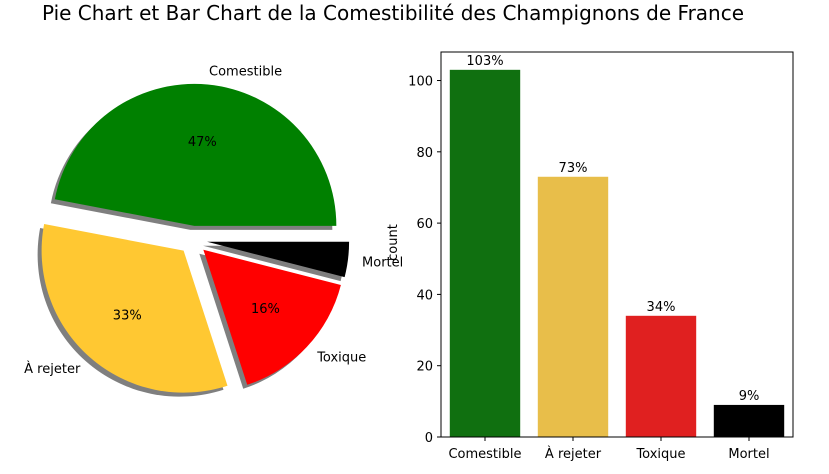 The image size is (829, 474). I want to click on x-tick-label-a-rejeter: À rejeter, so click(573, 454).